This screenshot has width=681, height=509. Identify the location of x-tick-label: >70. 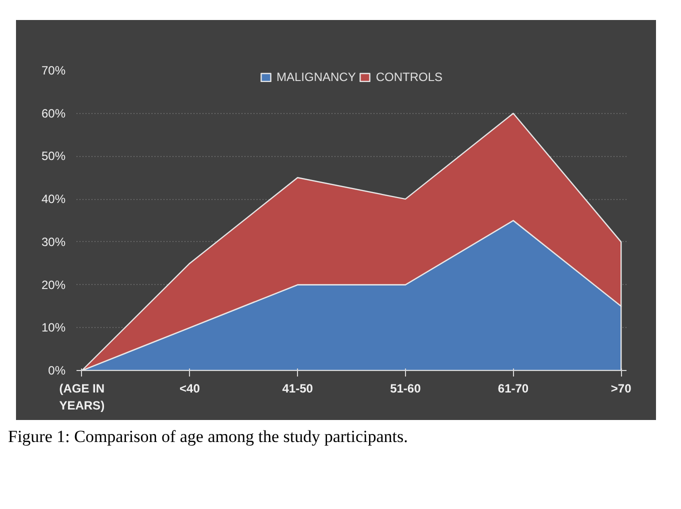
(621, 389).